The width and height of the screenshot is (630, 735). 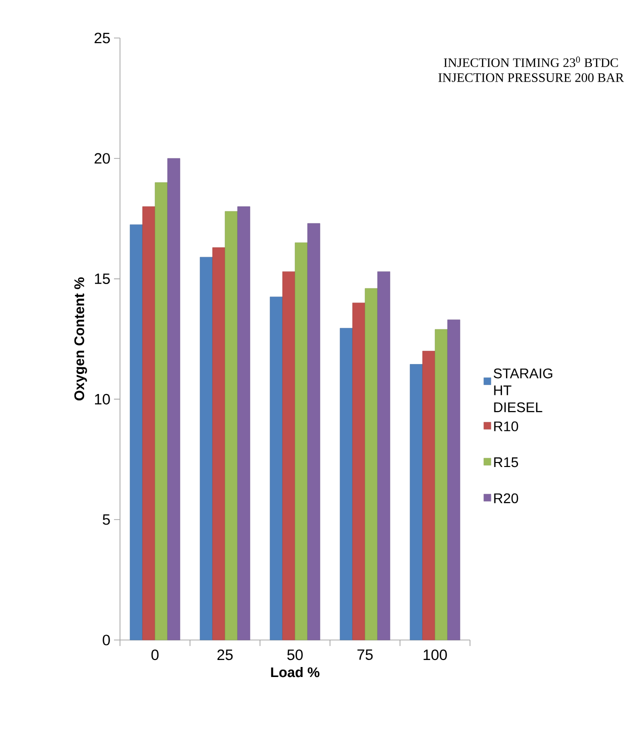 I want to click on x-tick-label: 0, so click(x=155, y=655).